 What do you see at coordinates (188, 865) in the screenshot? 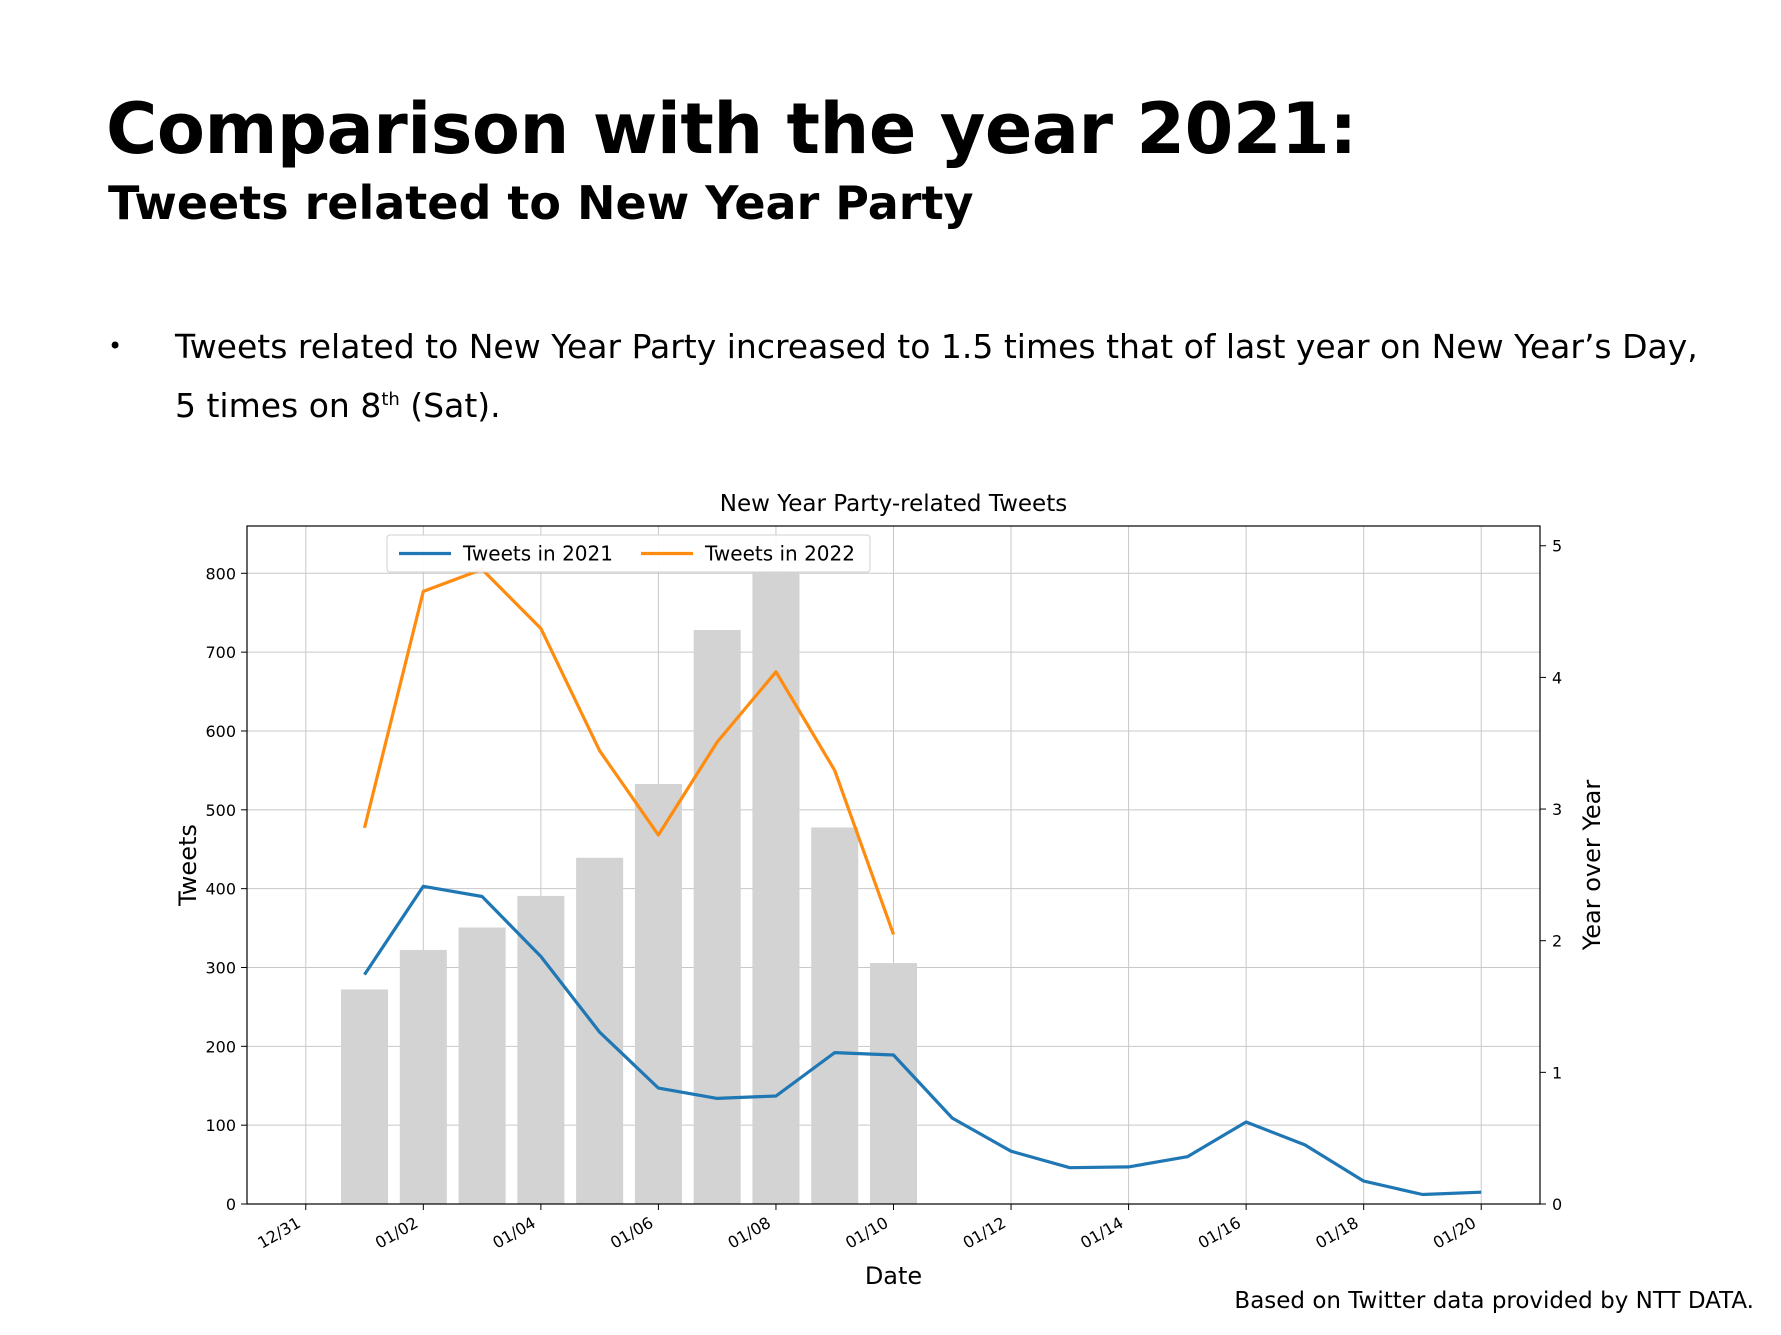
I see `y-axis-label: Tweets` at bounding box center [188, 865].